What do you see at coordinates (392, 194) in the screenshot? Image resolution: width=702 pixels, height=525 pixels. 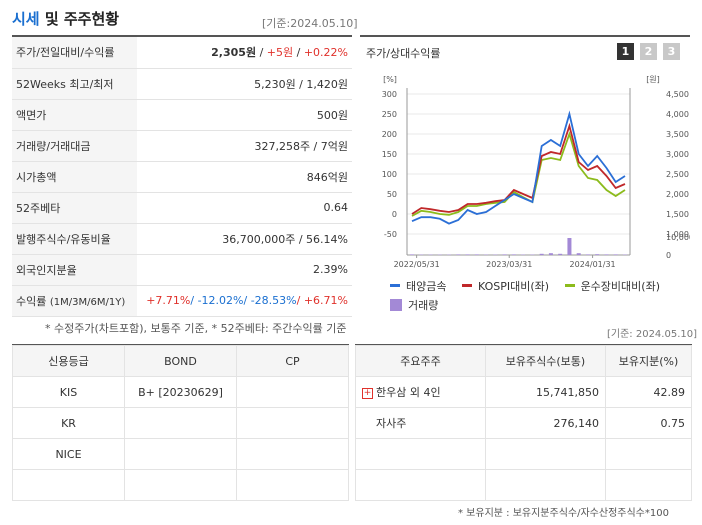 I see `left-tick-label: 50` at bounding box center [392, 194].